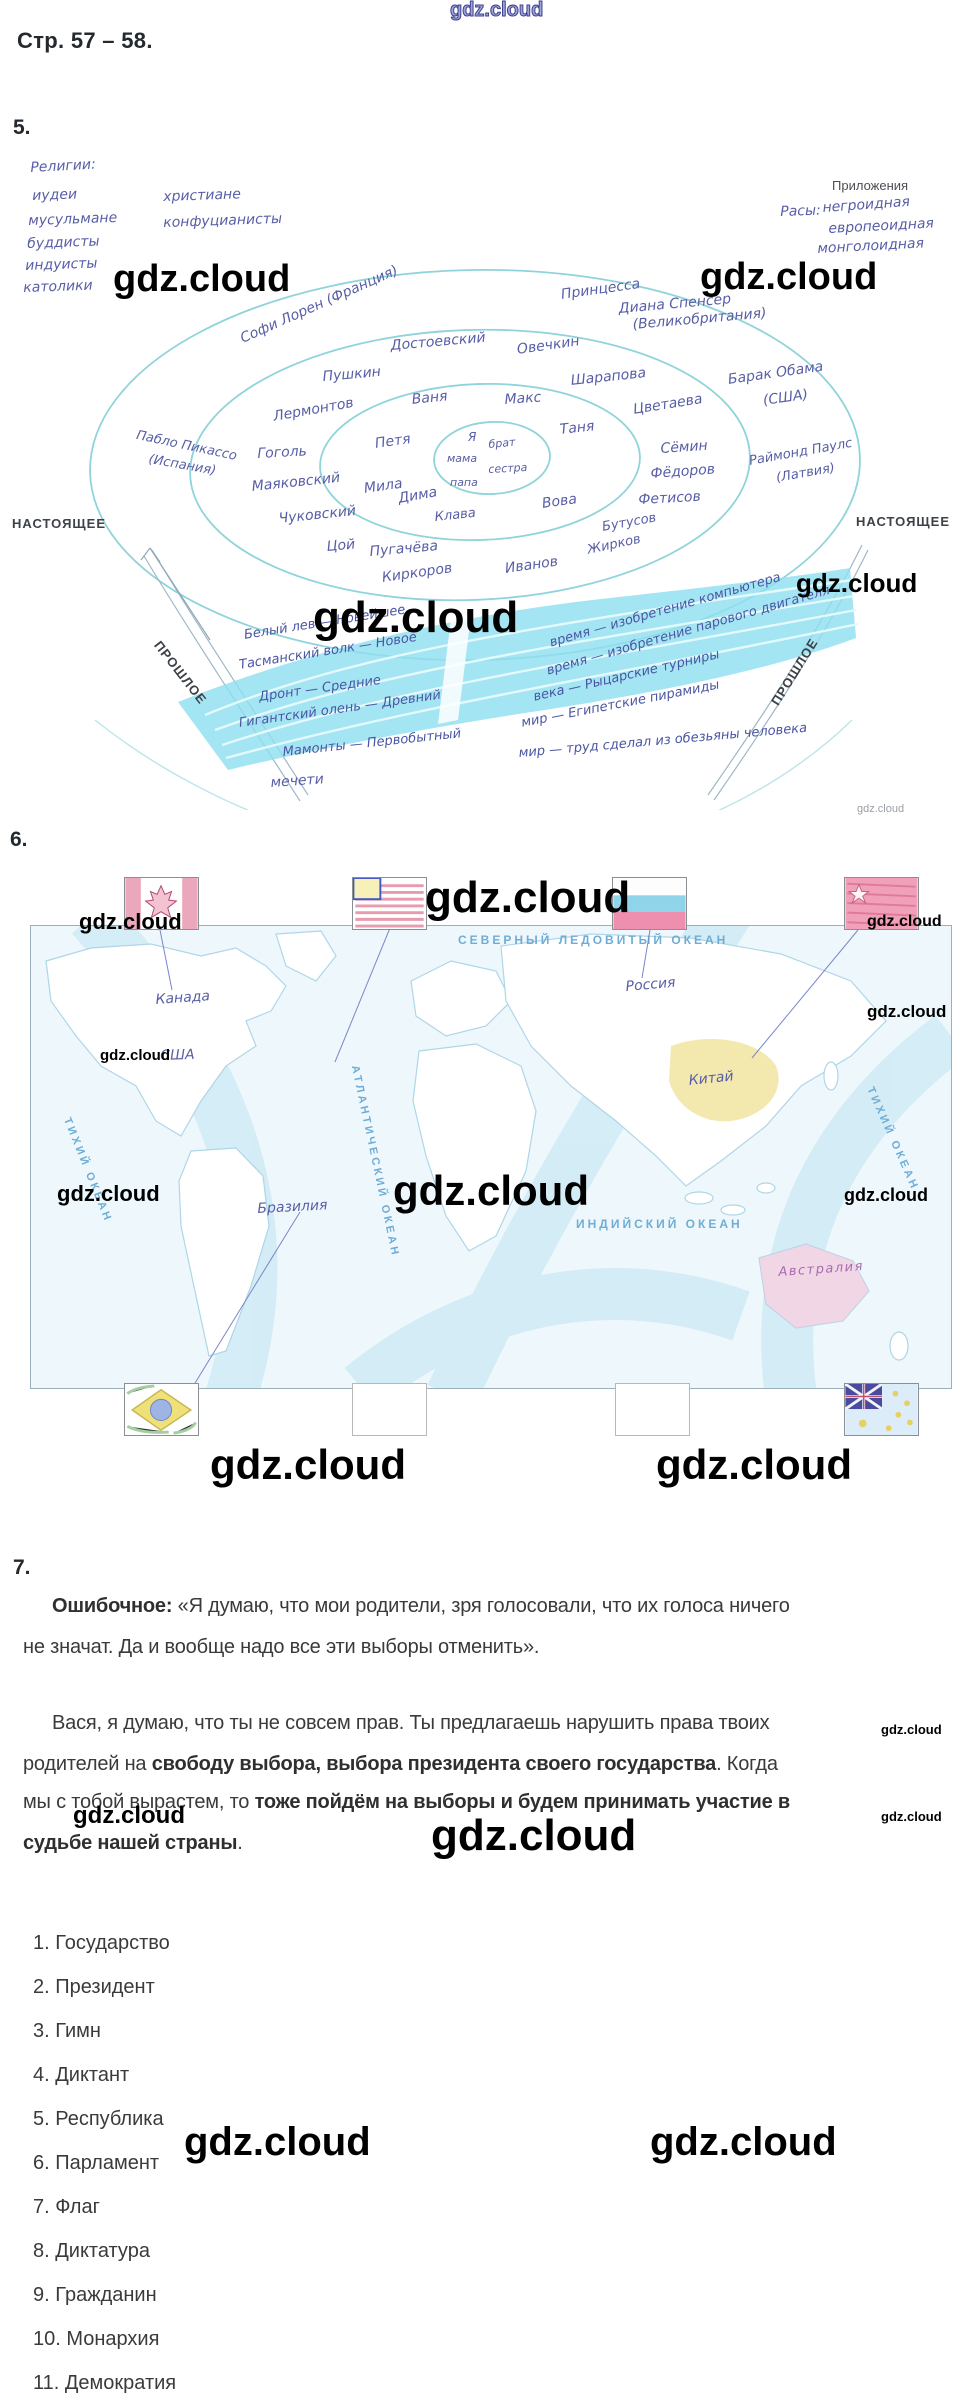  Describe the element at coordinates (73, 219) in the screenshot. I see `handwritten-name: мусульмане` at that location.